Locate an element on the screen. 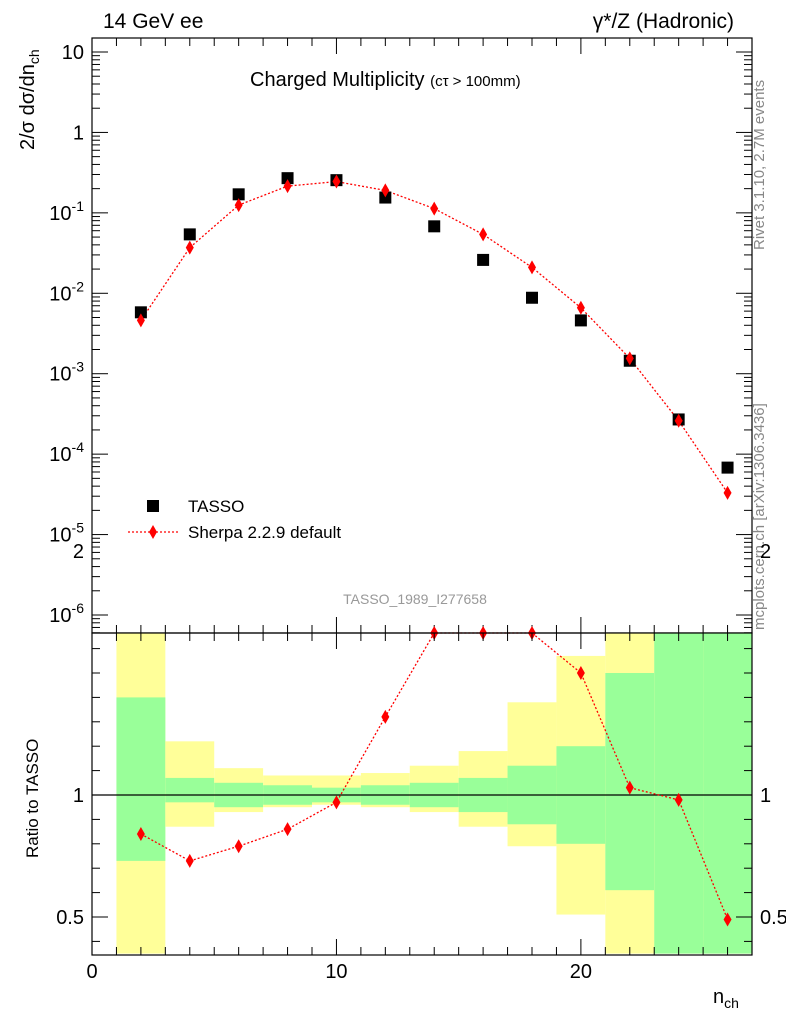  ratio-ylabel: Ratio to TASSO is located at coordinates (32, 798).